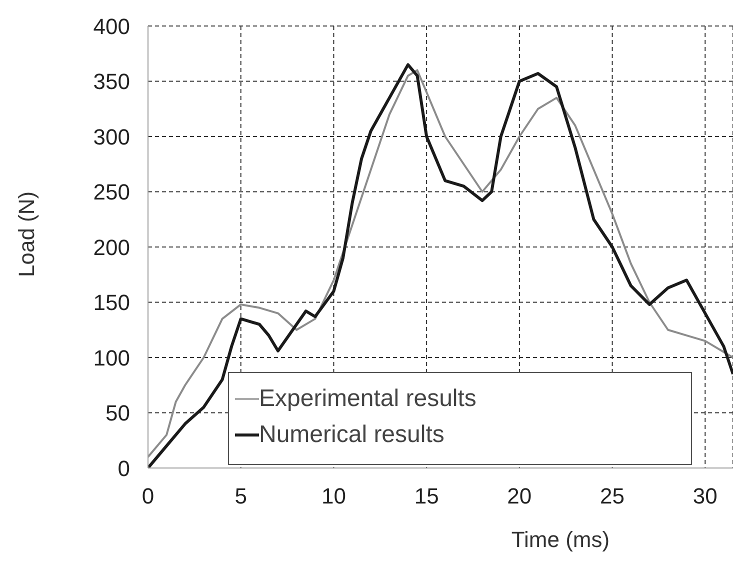 The width and height of the screenshot is (733, 587). Describe the element at coordinates (111, 303) in the screenshot. I see `y-tick-label: 150` at that location.